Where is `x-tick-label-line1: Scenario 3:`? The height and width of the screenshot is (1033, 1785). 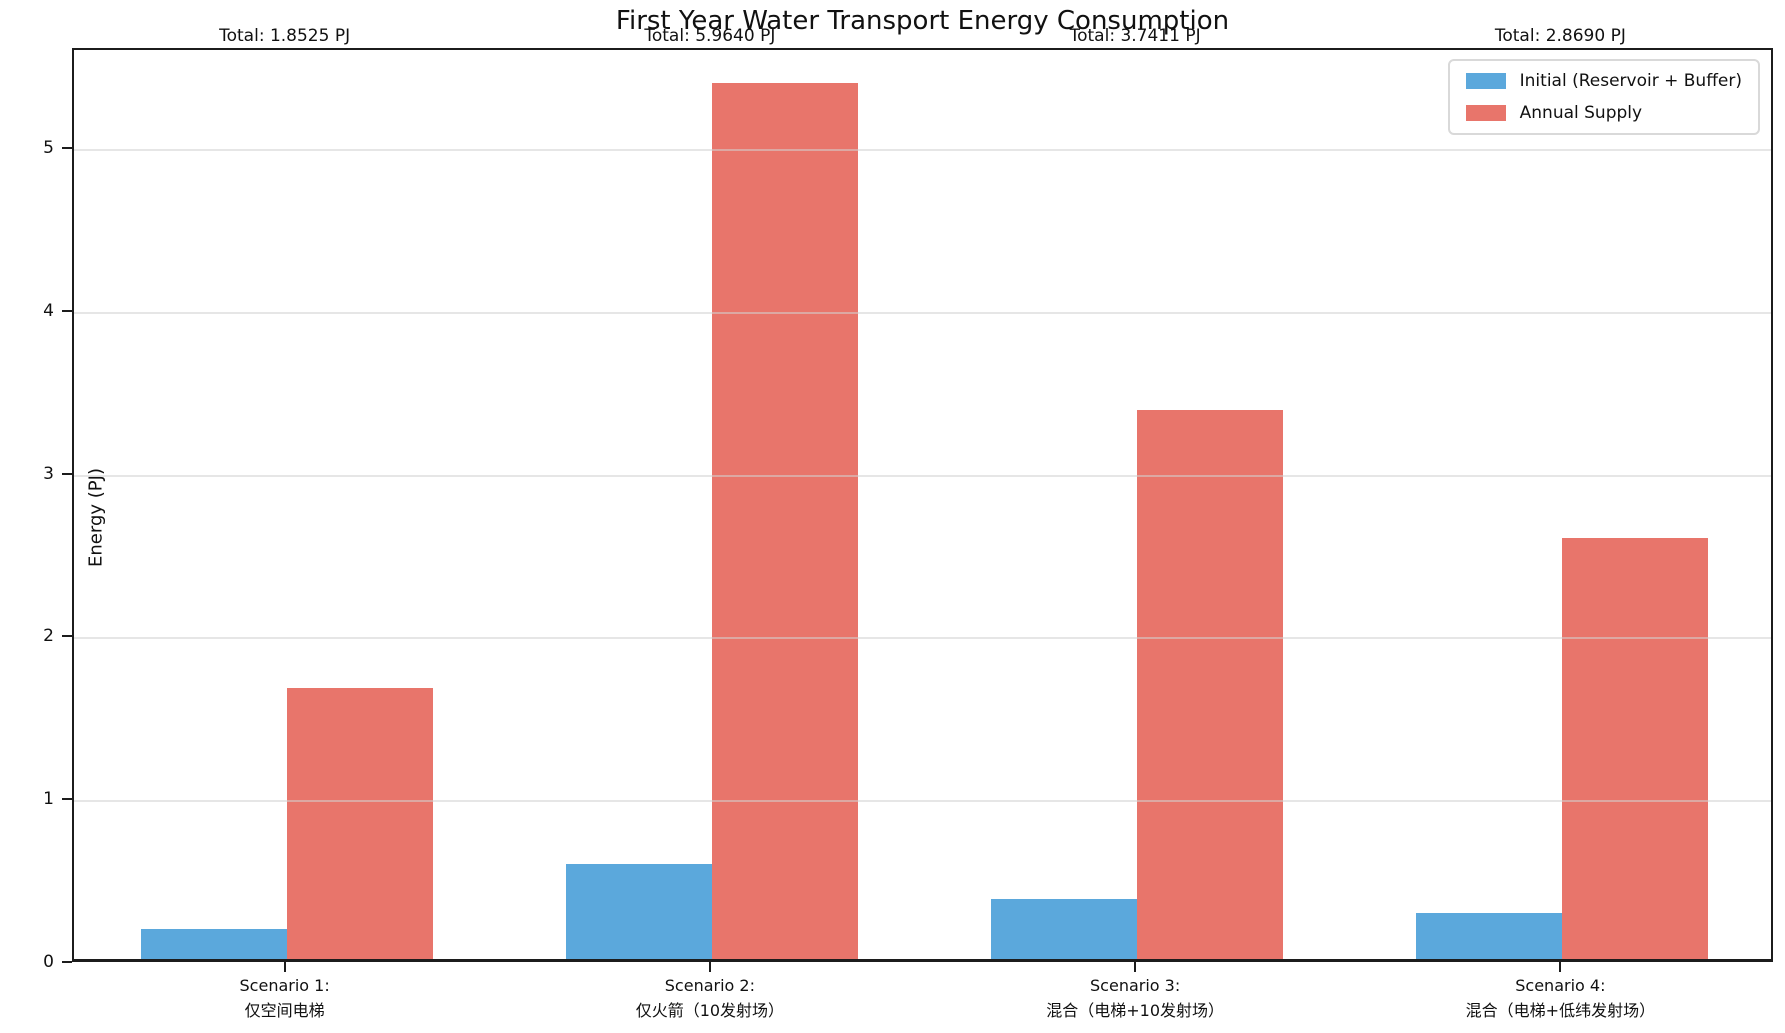
x-tick-label-line1: Scenario 3: is located at coordinates (1135, 985).